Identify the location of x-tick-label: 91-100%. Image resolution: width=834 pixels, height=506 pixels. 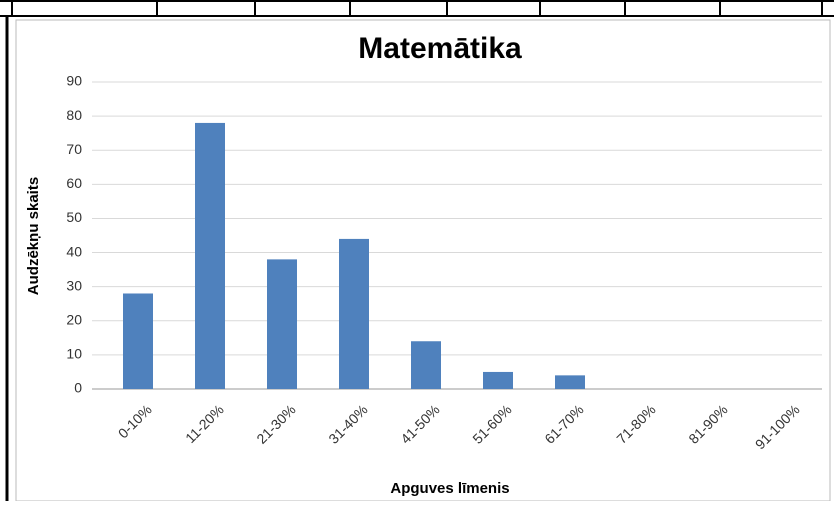
(777, 426).